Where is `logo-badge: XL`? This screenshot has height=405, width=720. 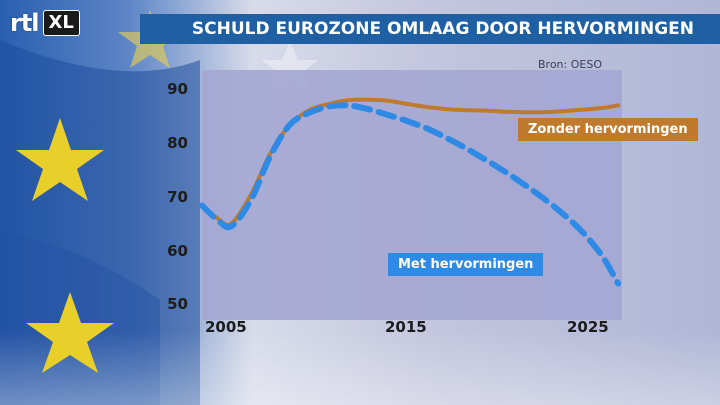 logo-badge: XL is located at coordinates (61, 23).